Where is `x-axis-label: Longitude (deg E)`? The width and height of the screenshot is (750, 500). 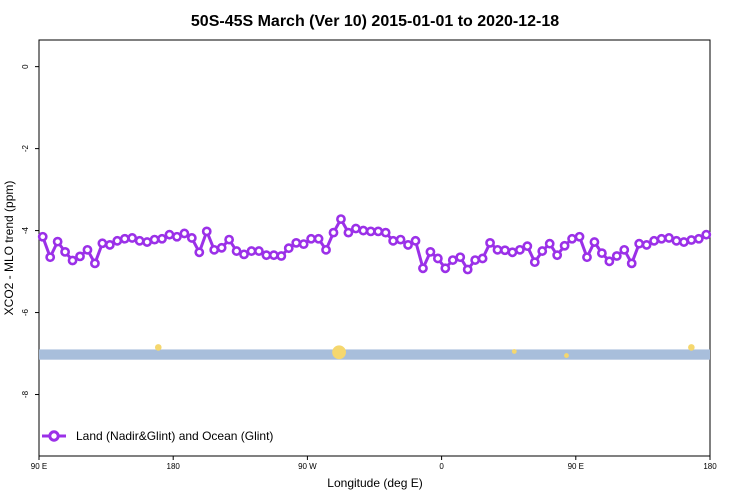
x-axis-label: Longitude (deg E) is located at coordinates (374, 483).